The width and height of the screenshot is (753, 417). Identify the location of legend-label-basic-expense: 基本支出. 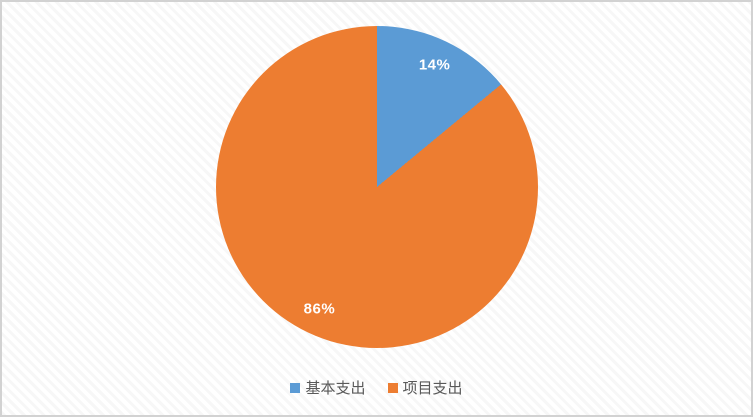
(335, 388).